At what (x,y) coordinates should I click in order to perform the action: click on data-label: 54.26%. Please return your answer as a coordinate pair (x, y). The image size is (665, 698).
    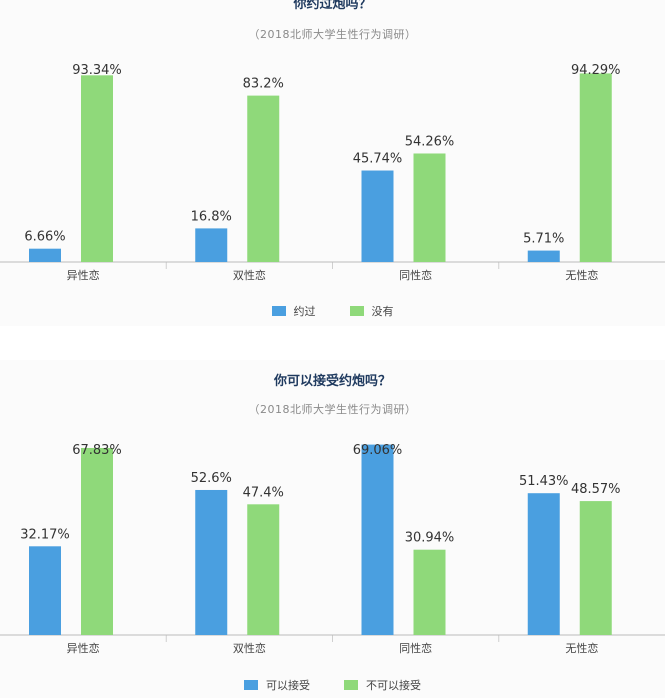
    Looking at the image, I should click on (430, 141).